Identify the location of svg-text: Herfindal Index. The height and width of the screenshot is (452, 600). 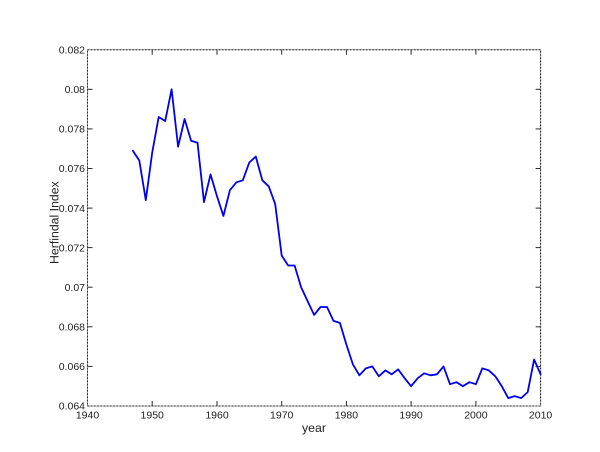
(55, 222).